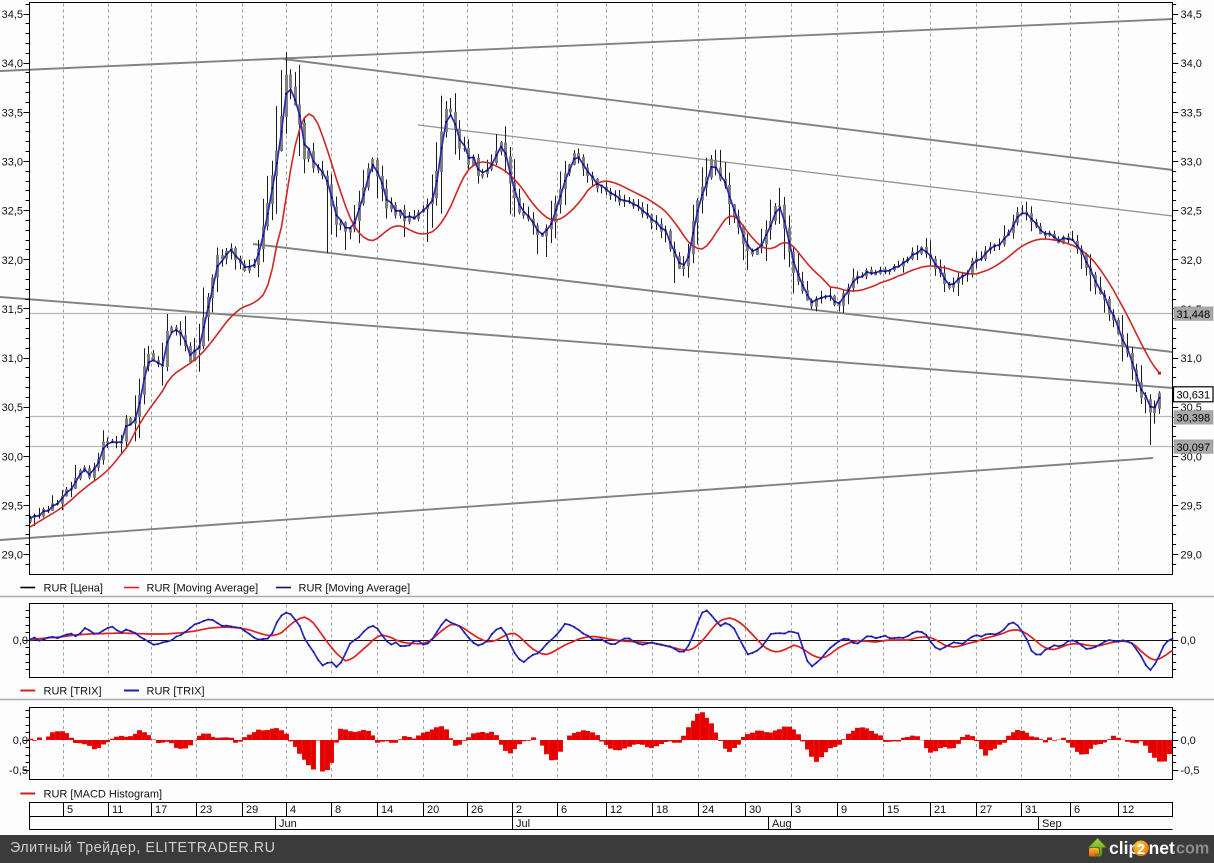 The image size is (1214, 863). What do you see at coordinates (1194, 448) in the screenshot?
I see `svg-text: 30,097` at bounding box center [1194, 448].